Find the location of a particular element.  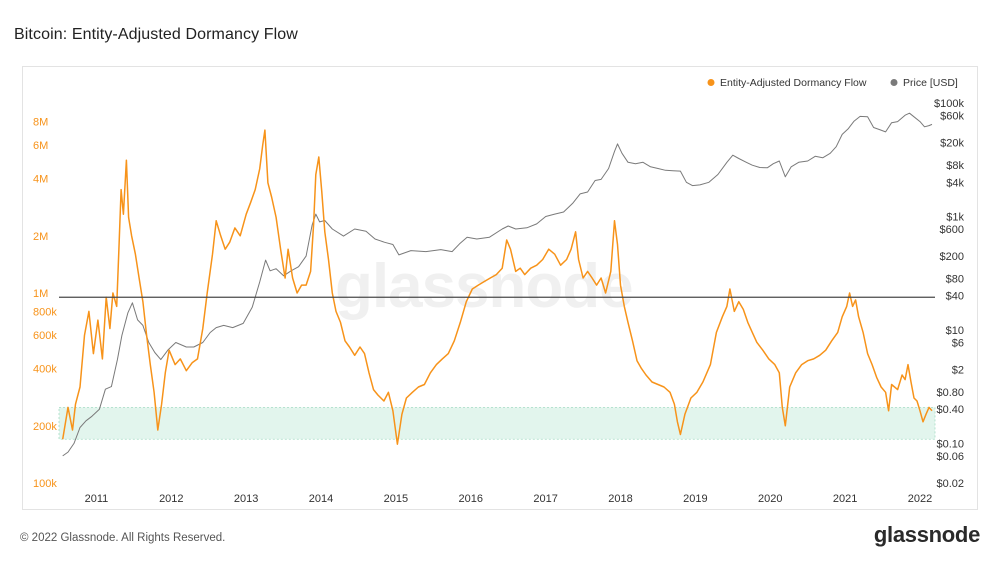

right-tick-label: $2 is located at coordinates (958, 371).